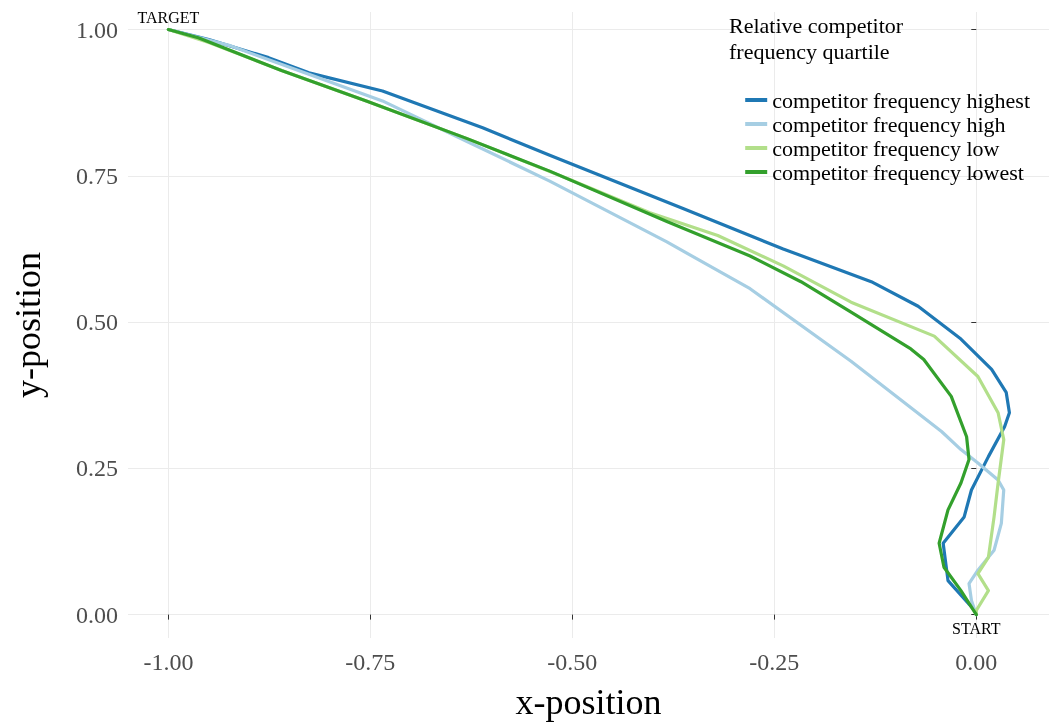 This screenshot has width=1049, height=725. What do you see at coordinates (976, 662) in the screenshot?
I see `x-tick-label: 0.00` at bounding box center [976, 662].